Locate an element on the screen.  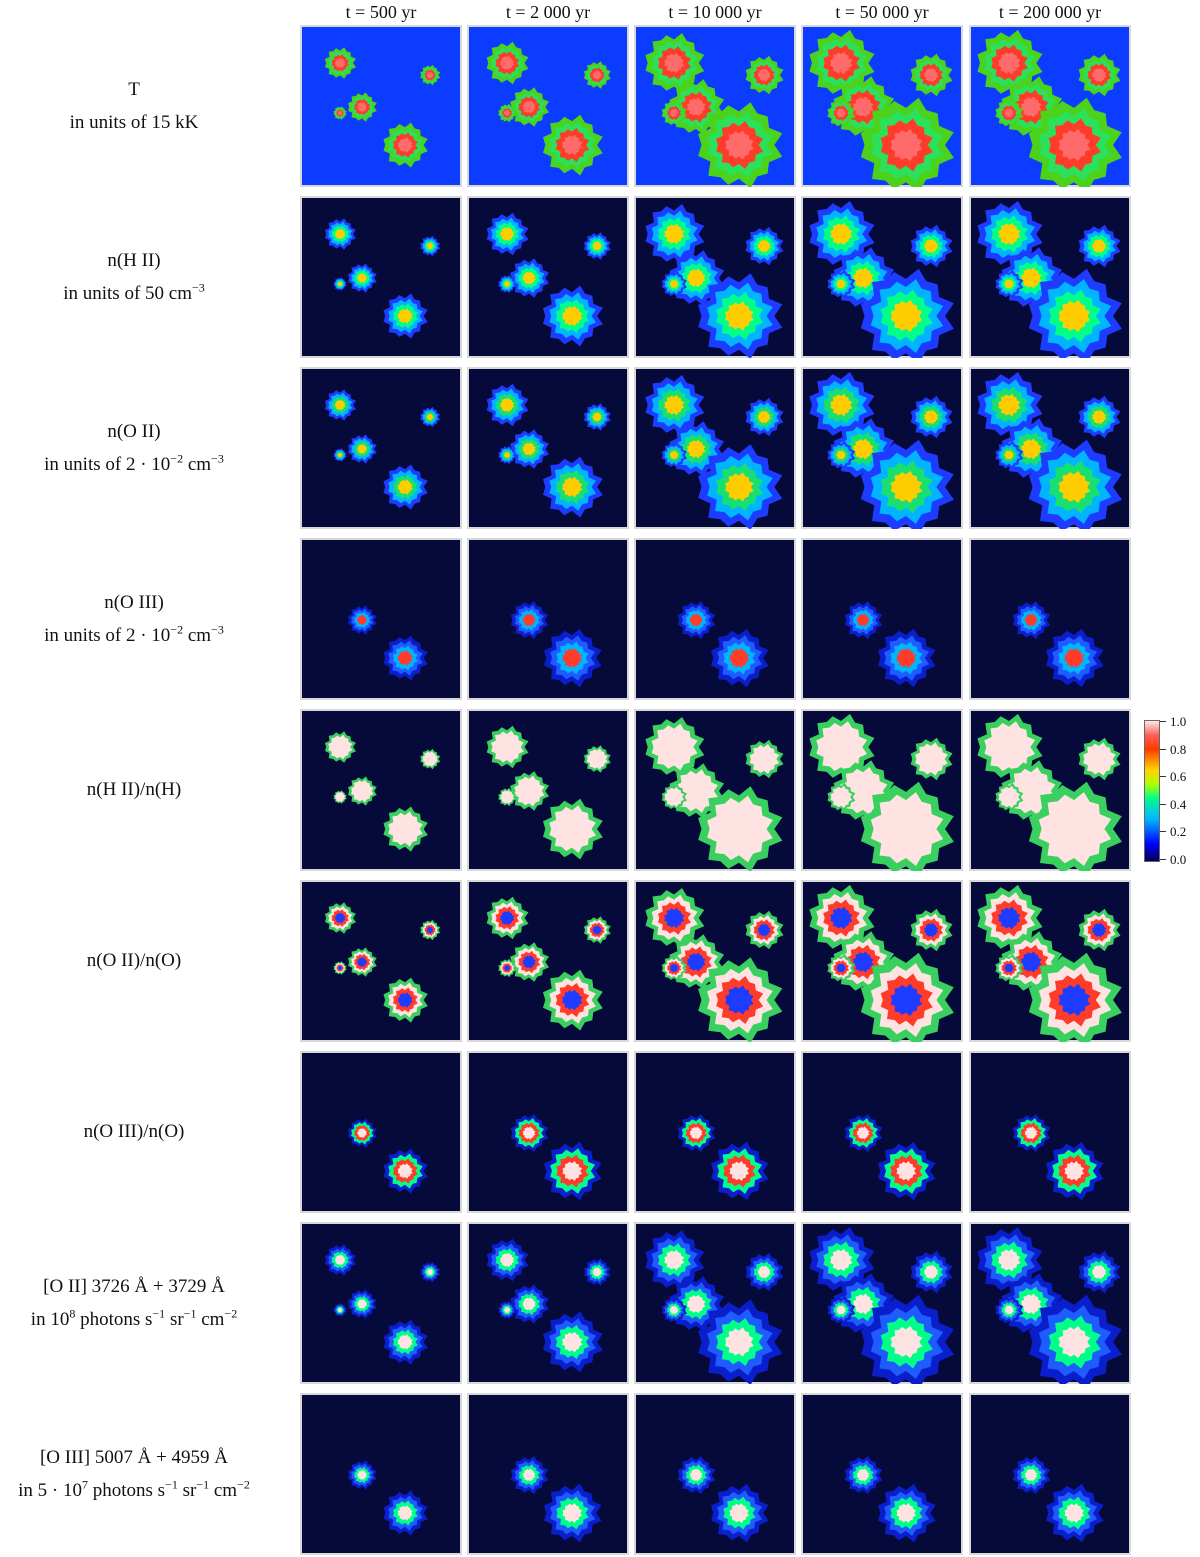
units-exponent: 8 is located at coordinates (72, 1313).